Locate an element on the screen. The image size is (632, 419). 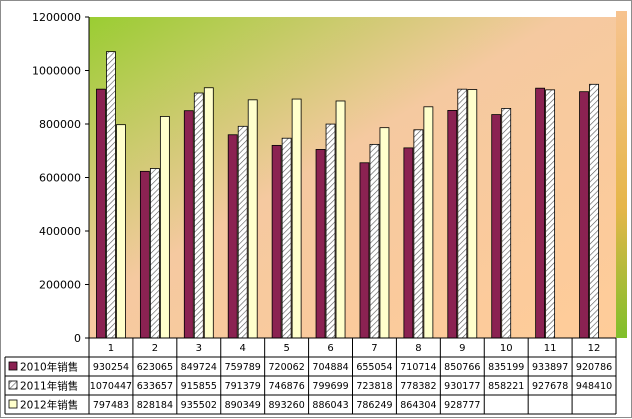
table-cell-value: 704884 is located at coordinates (330, 367).